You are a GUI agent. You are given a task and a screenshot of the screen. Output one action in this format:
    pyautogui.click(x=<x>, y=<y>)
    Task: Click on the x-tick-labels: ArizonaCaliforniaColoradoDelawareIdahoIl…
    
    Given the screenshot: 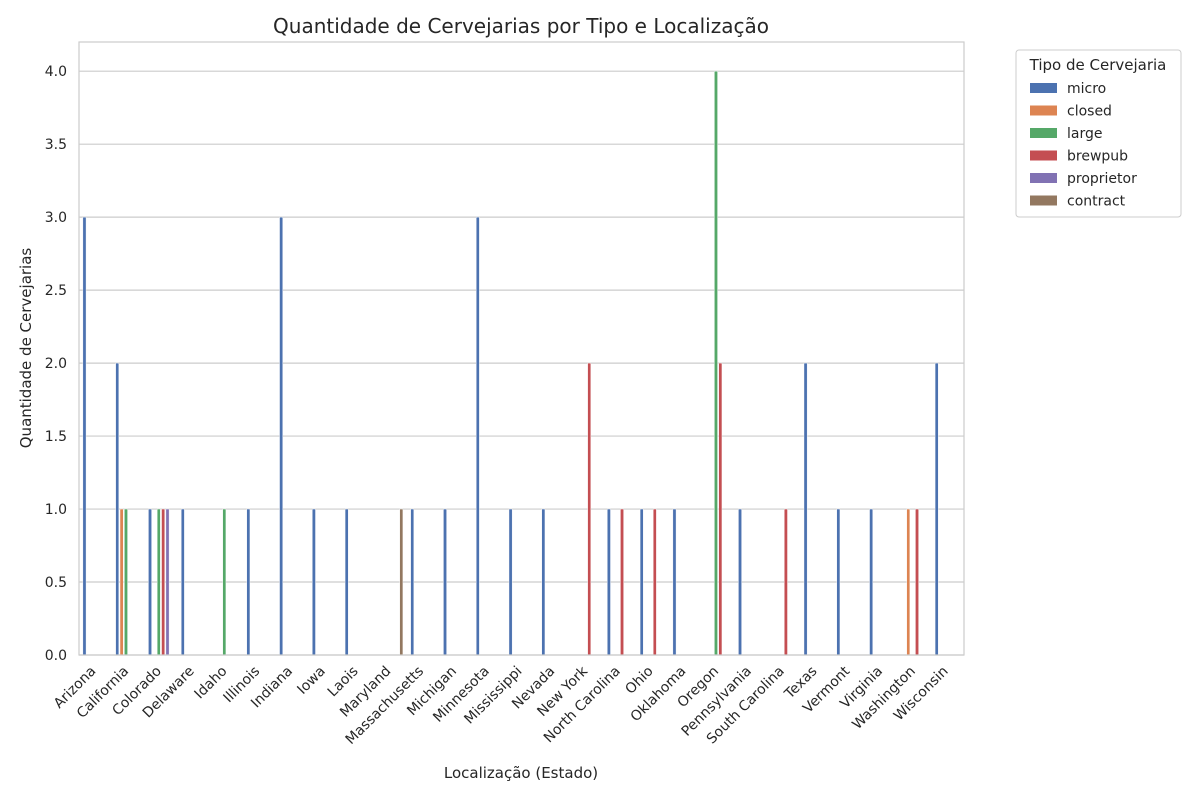 What is the action you would take?
    pyautogui.click(x=501, y=705)
    